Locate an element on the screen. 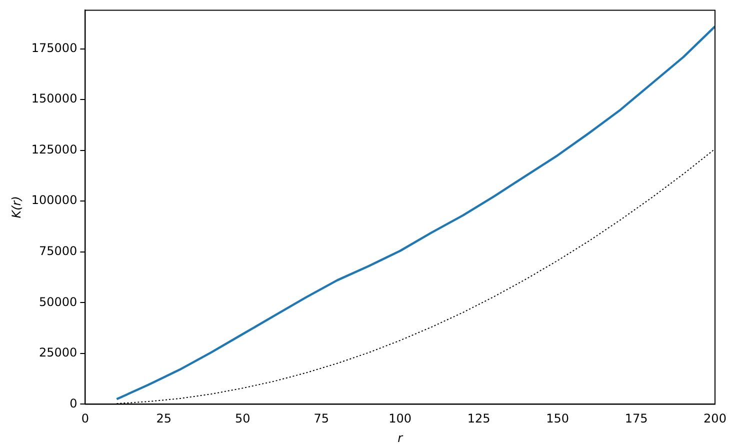 Image resolution: width=737 pixels, height=448 pixels. y-tick-label: 50000 is located at coordinates (58, 301).